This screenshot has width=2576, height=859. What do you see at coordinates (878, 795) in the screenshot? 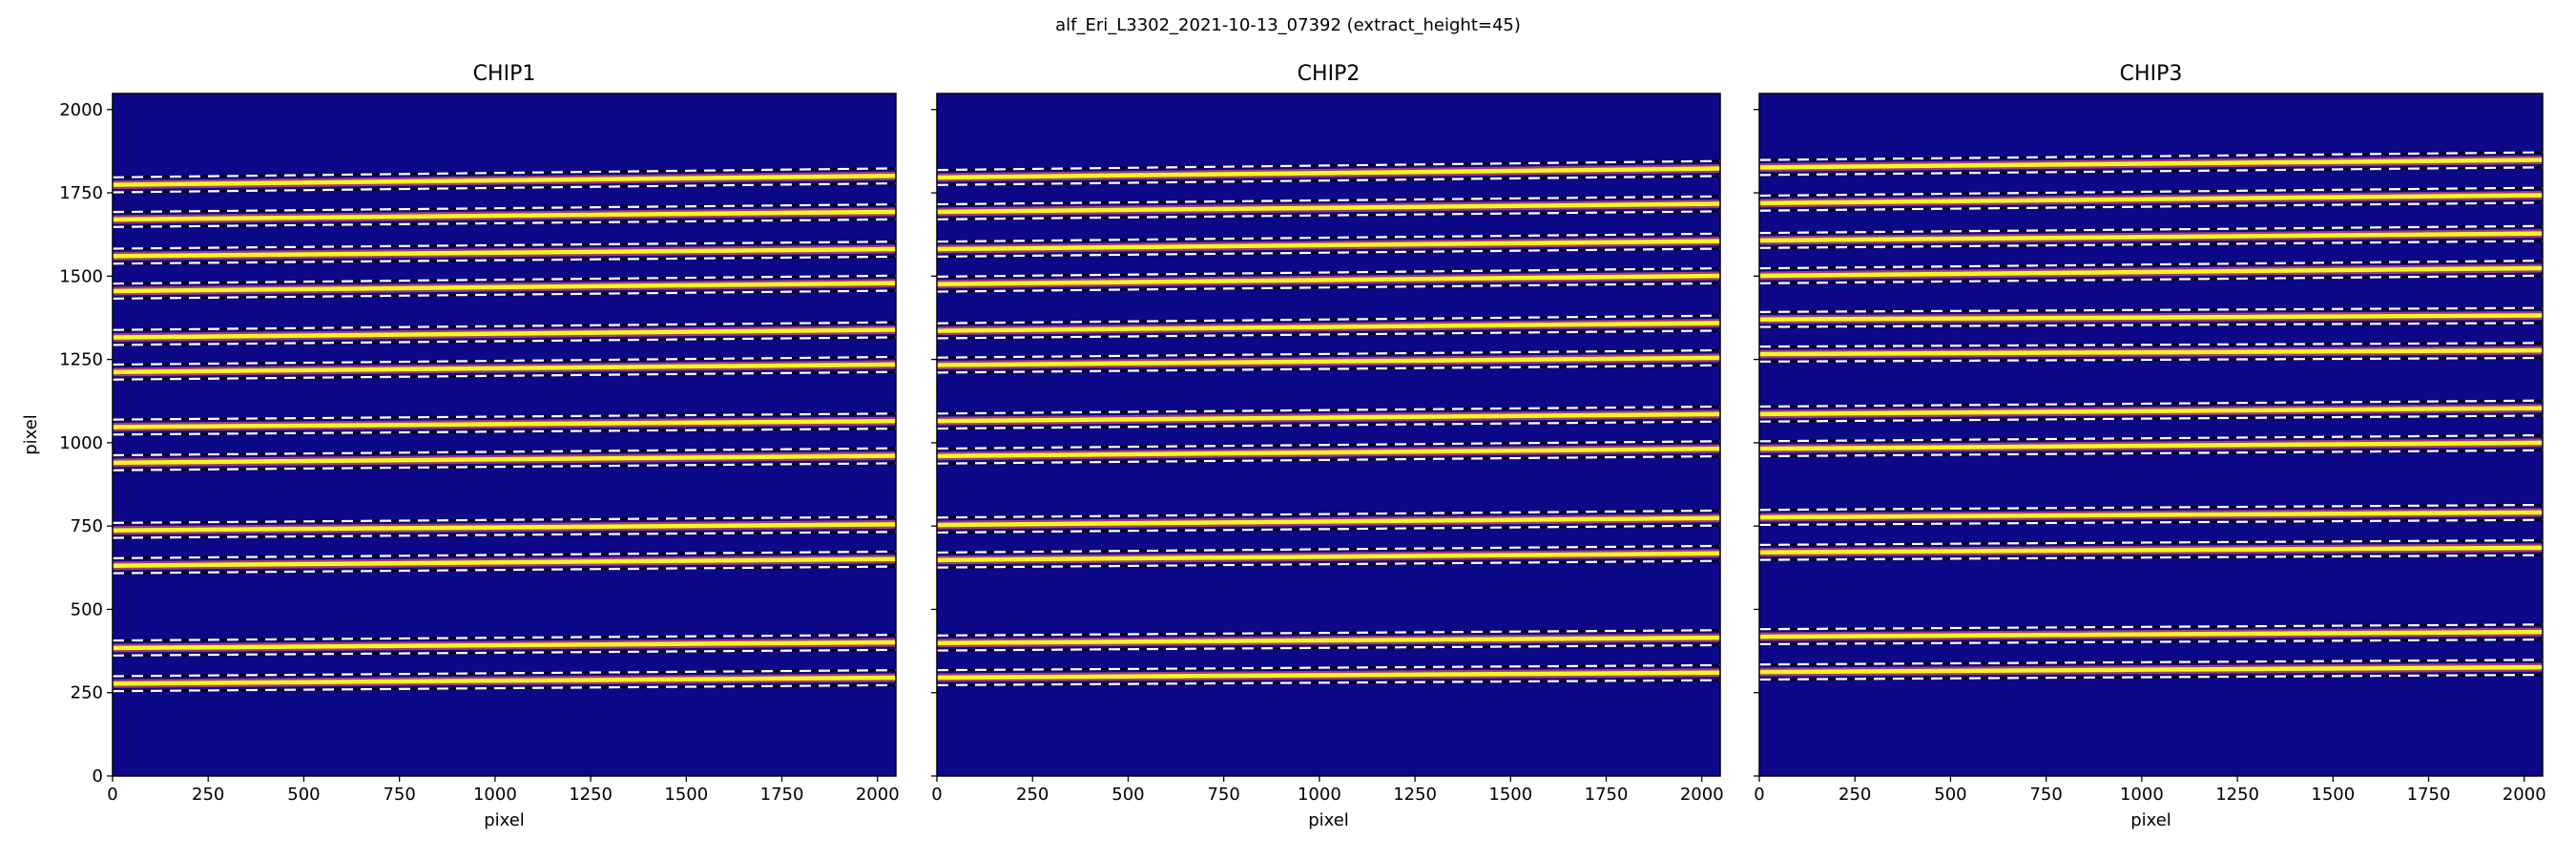
I see `x-tick-label: 2000` at bounding box center [878, 795].